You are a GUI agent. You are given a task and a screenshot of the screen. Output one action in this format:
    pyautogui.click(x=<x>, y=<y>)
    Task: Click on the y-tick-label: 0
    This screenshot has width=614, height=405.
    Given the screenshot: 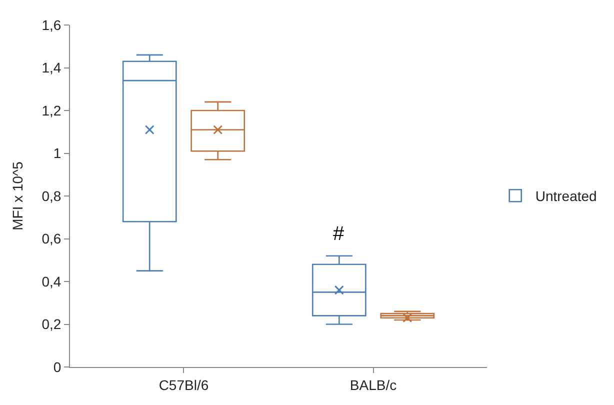 What is the action you would take?
    pyautogui.click(x=57, y=366)
    